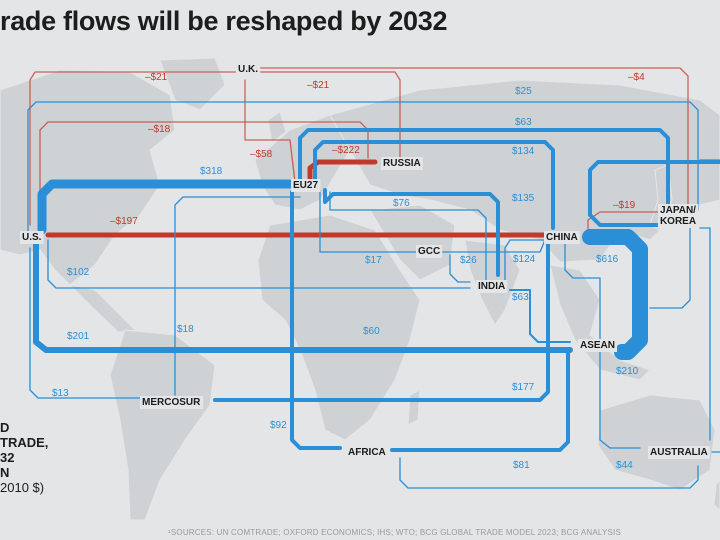  I want to click on flow-africa-asean-increase, so click(480, 401).